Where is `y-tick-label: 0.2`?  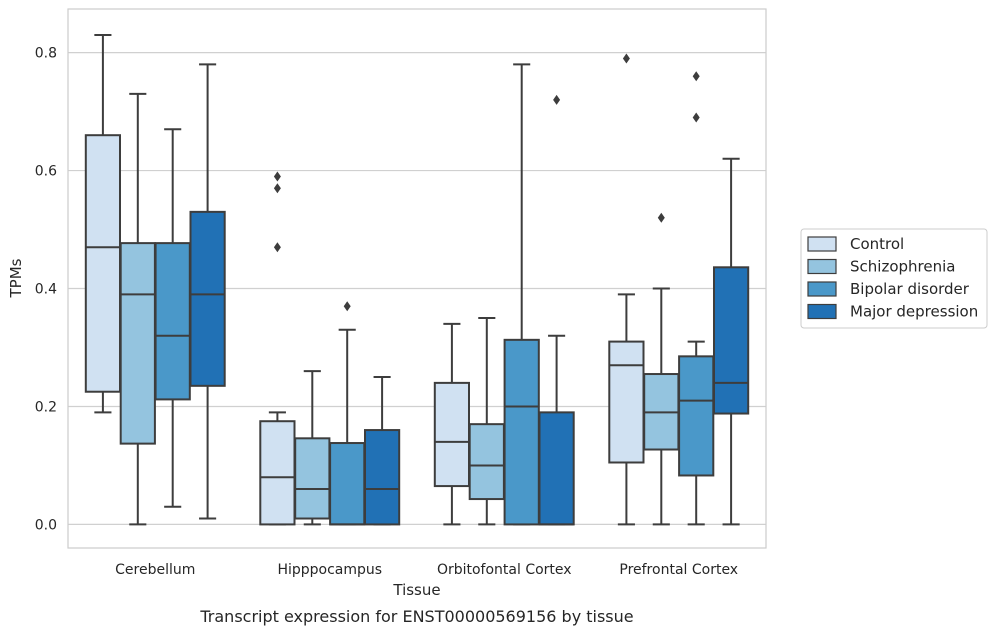 y-tick-label: 0.2 is located at coordinates (46, 407).